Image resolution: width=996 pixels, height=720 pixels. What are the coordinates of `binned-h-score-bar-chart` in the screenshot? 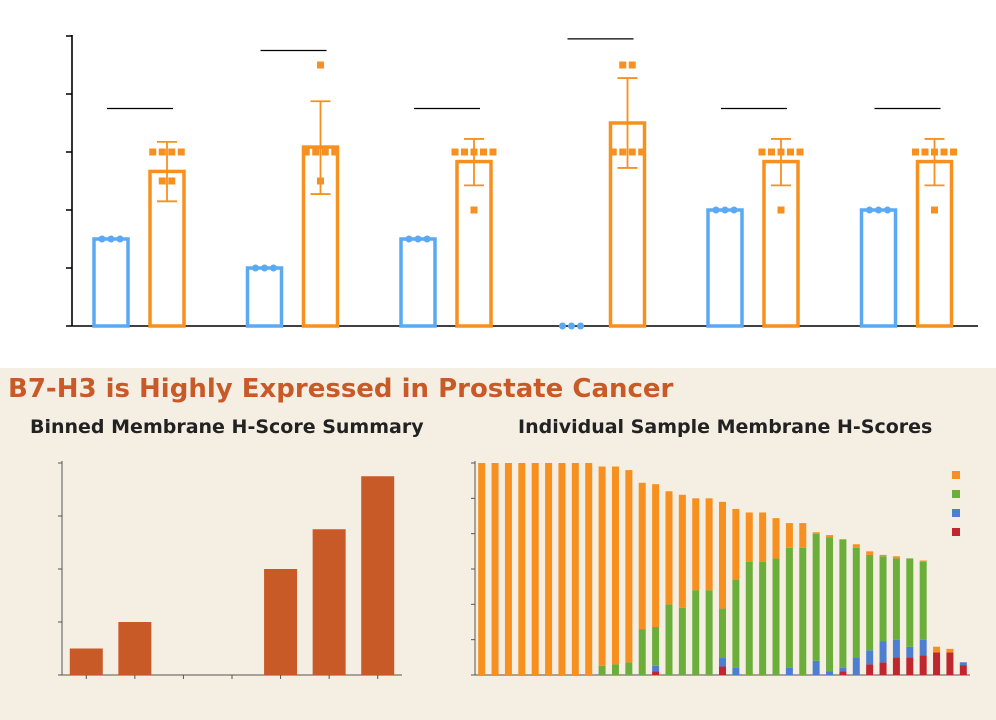 It's located at (230, 570).